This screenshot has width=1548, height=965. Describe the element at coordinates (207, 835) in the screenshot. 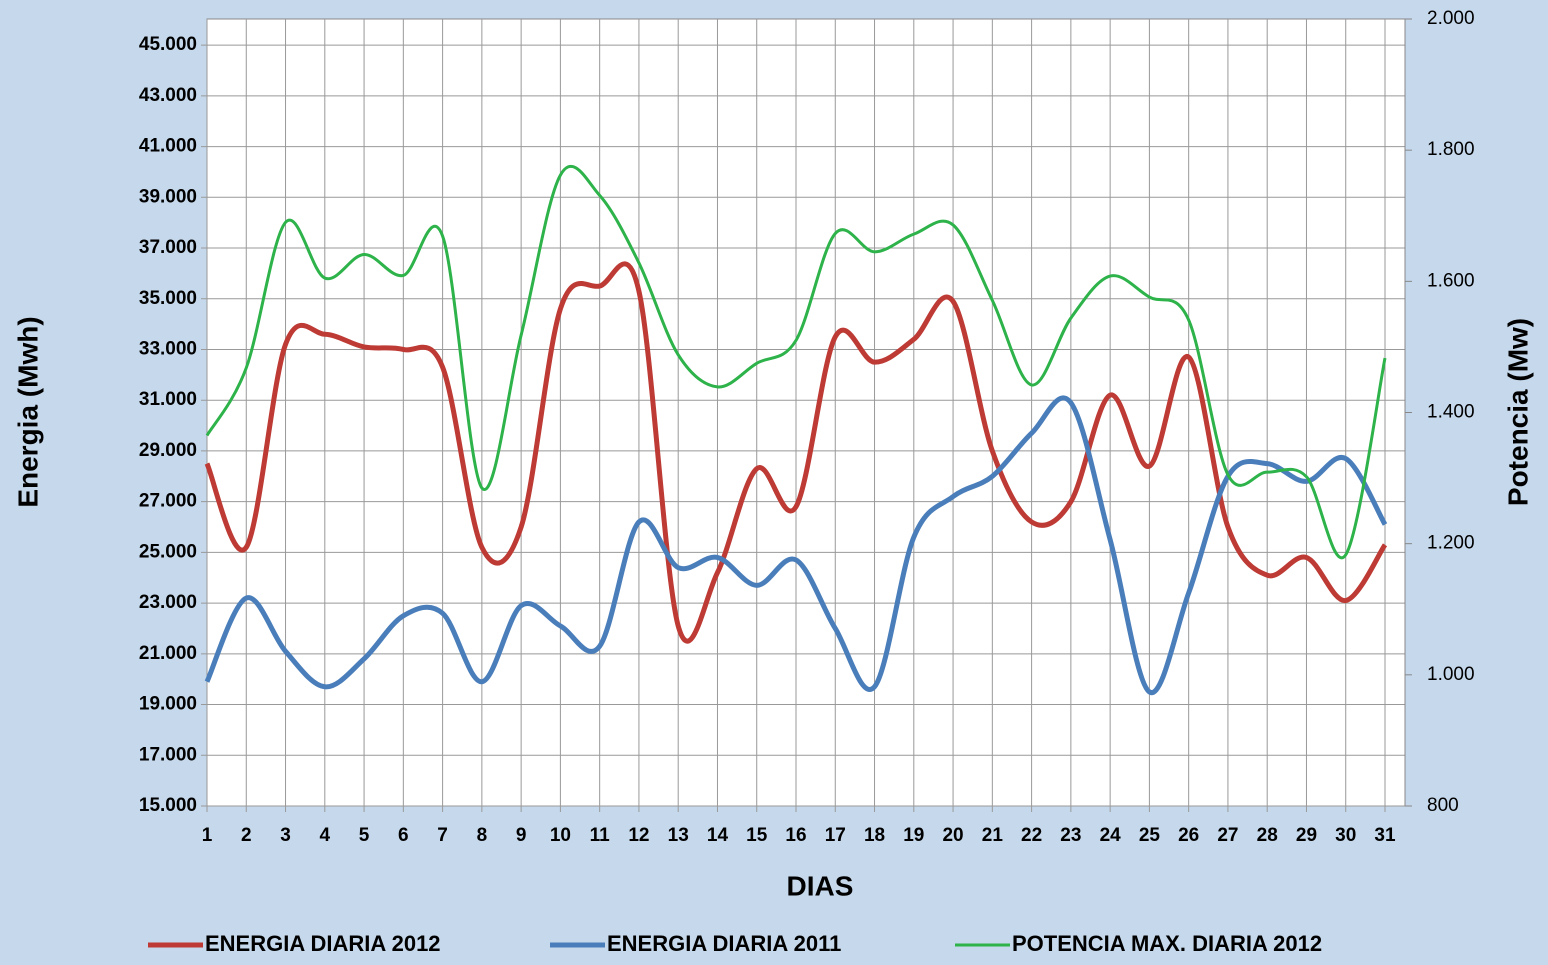

I see `x-tick-label: 1` at that location.